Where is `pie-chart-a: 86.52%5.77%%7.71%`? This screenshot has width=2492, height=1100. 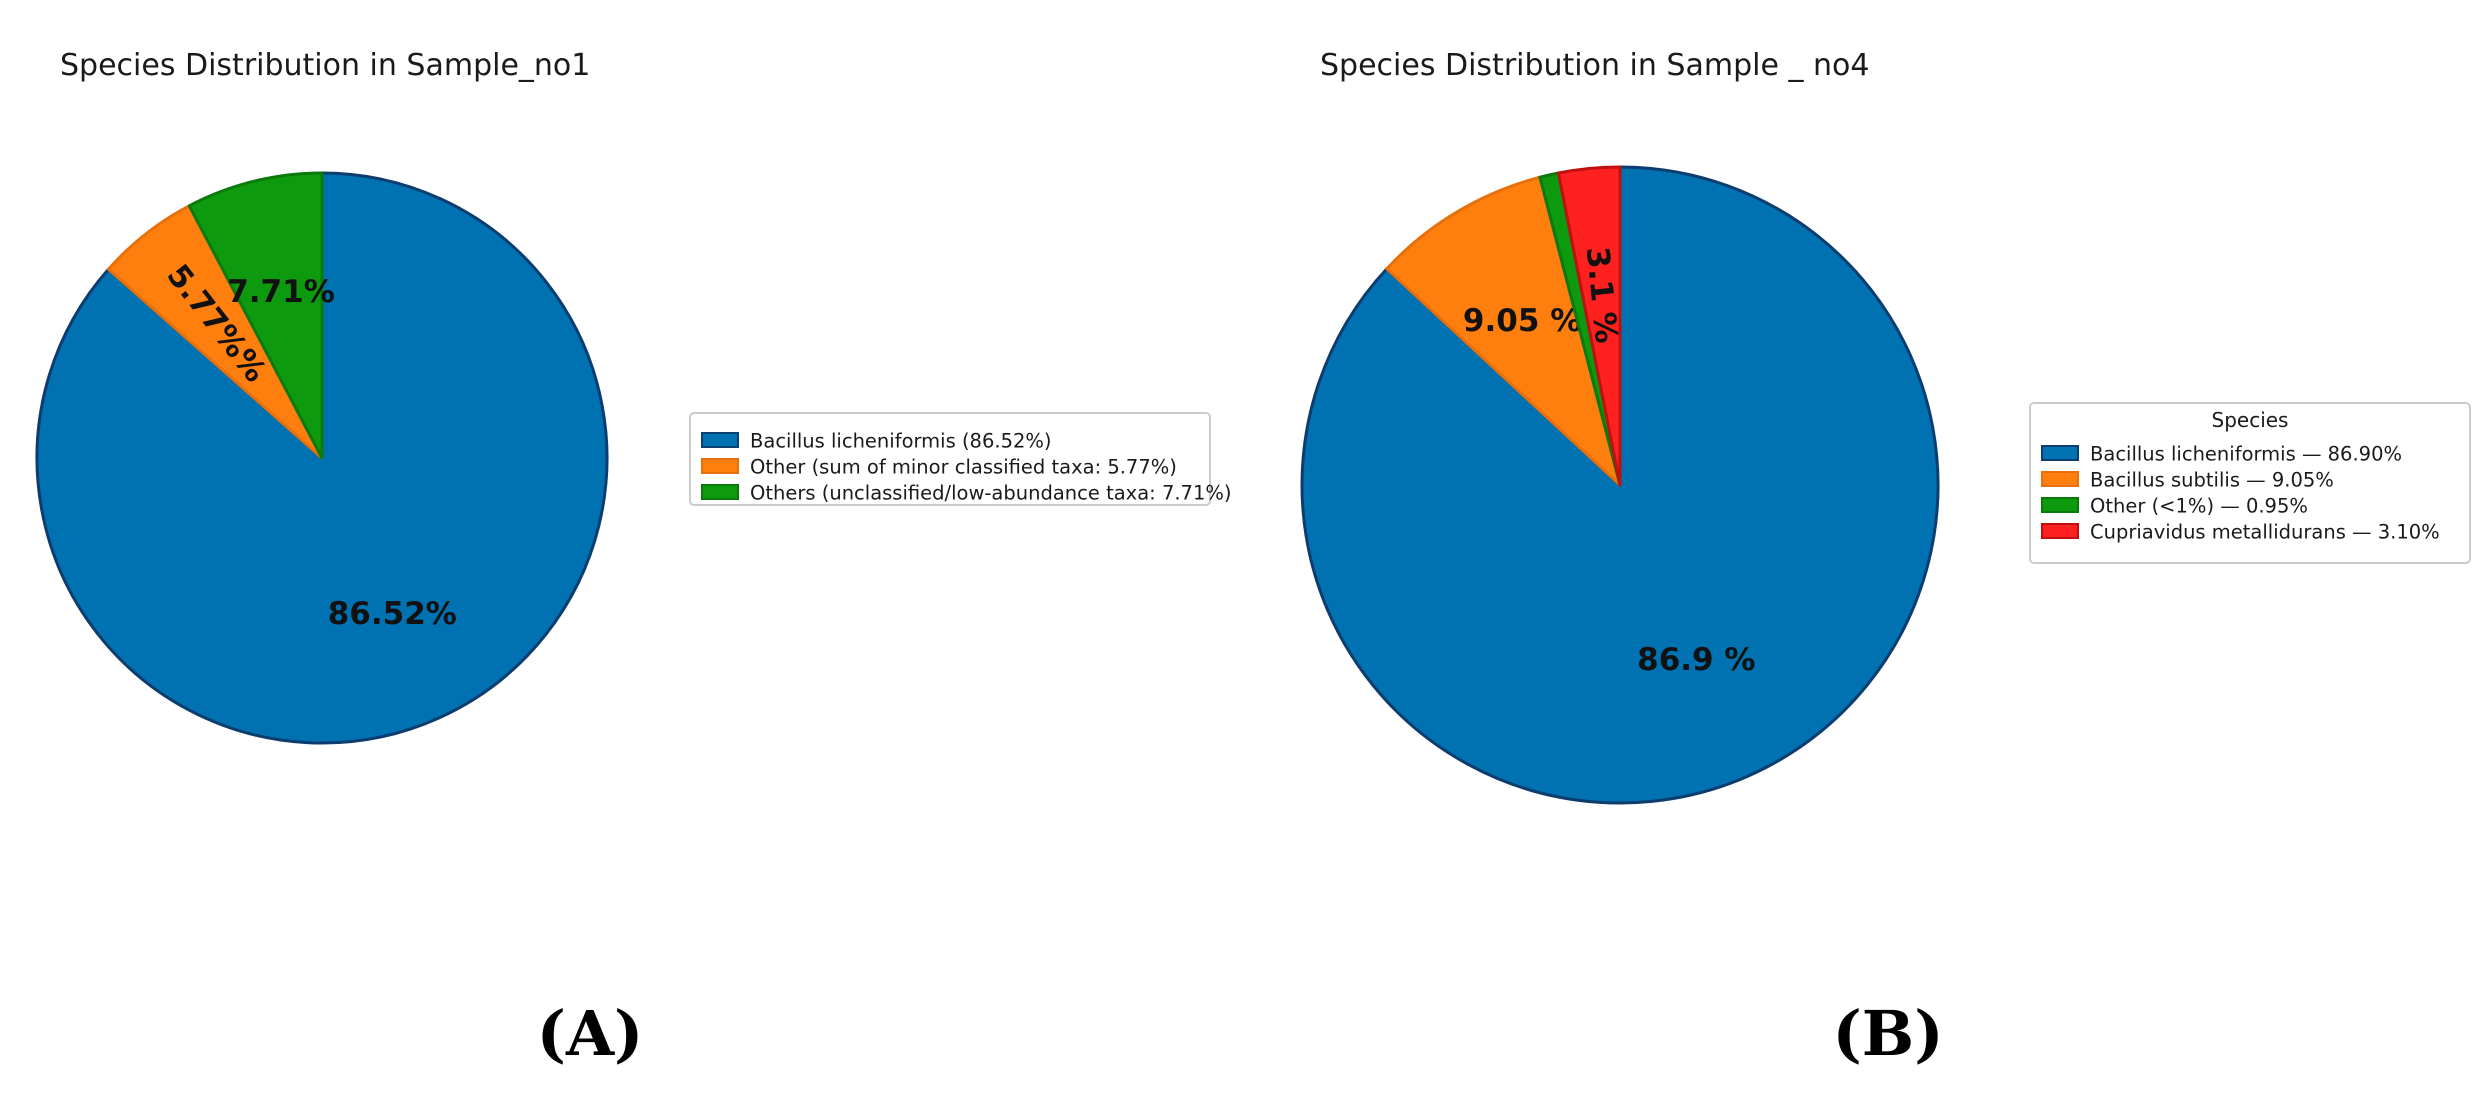
pie-chart-a: 86.52%5.77%%7.71% is located at coordinates (322, 458).